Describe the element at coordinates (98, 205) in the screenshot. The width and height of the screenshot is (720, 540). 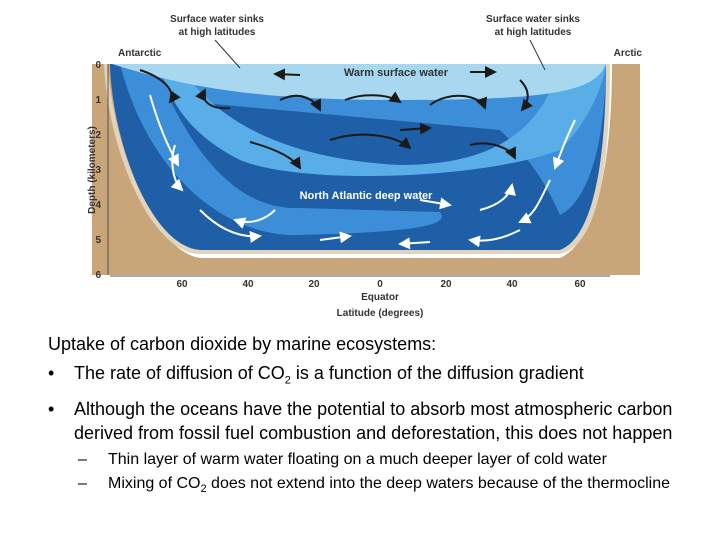
I see `y-tick-label: 4` at that location.